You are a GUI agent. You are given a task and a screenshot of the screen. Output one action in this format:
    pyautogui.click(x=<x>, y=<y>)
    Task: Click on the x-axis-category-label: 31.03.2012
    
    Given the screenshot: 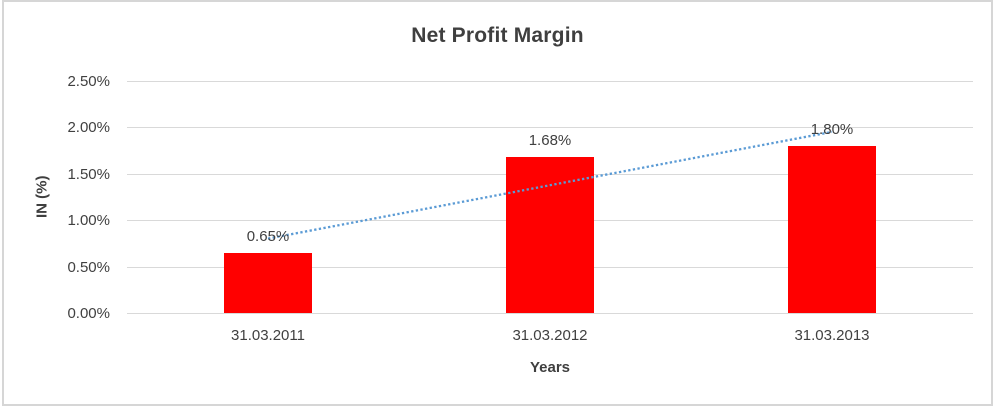 What is the action you would take?
    pyautogui.click(x=550, y=335)
    